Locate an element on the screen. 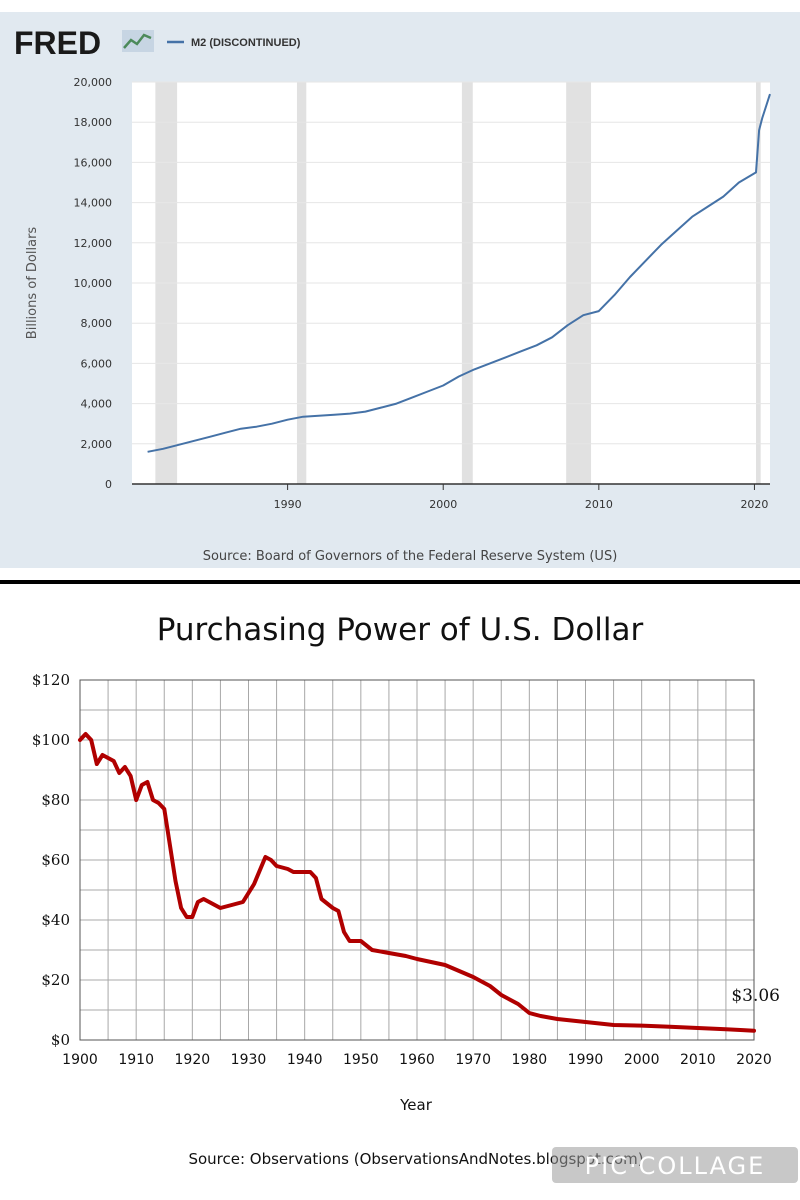 Image resolution: width=800 pixels, height=1200 pixels. y-tick-label: $120 is located at coordinates (51, 680).